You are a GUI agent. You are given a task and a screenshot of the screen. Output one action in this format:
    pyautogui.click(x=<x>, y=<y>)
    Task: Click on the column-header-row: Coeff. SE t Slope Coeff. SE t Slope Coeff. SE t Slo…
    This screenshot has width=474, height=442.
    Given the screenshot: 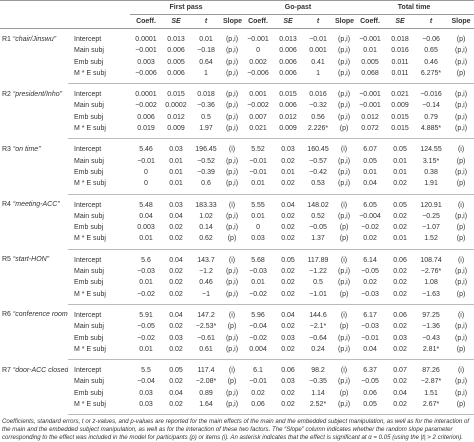 What is the action you would take?
    pyautogui.click(x=237, y=21)
    